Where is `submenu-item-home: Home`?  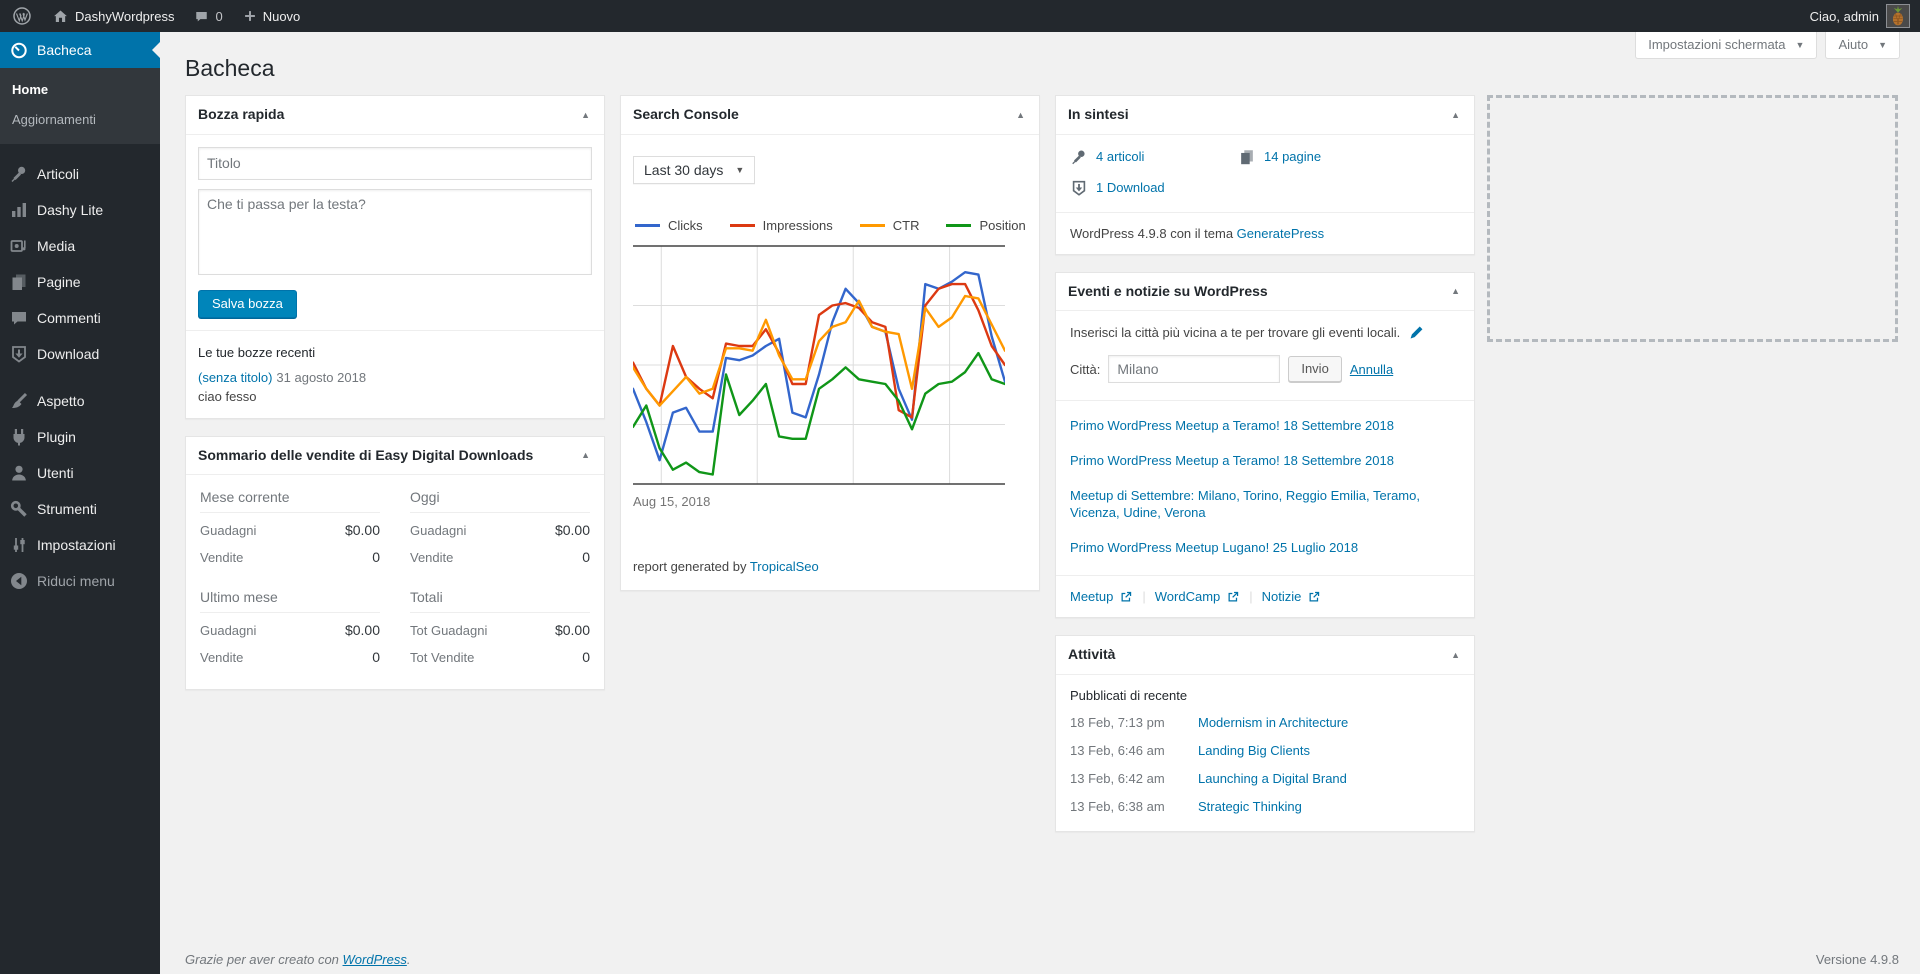
submenu-item-home: Home is located at coordinates (30, 89).